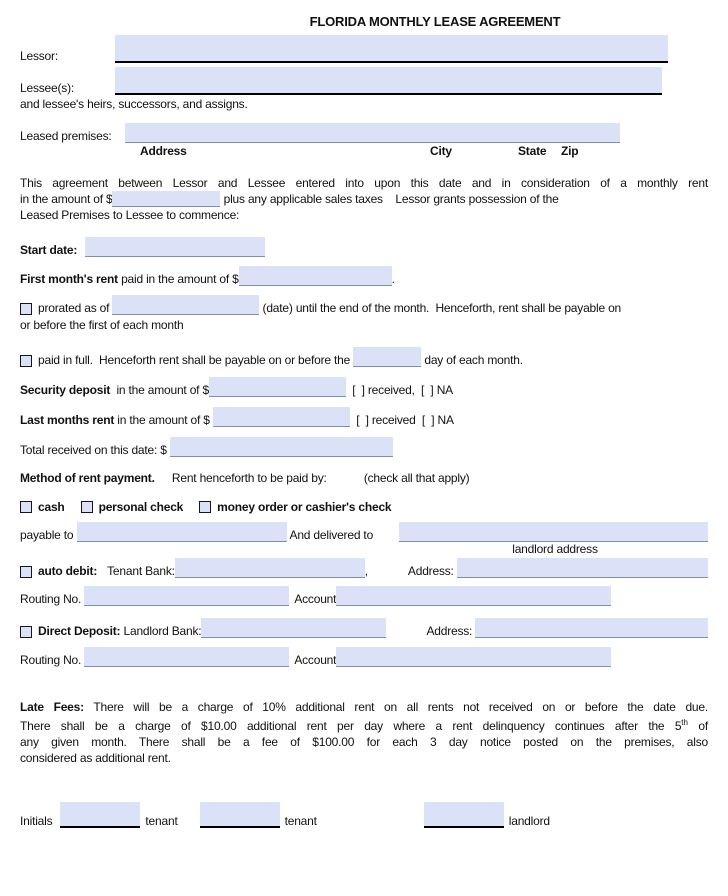  Describe the element at coordinates (95, 758) in the screenshot. I see `late-fees-line4: considered as additional rent.` at that location.